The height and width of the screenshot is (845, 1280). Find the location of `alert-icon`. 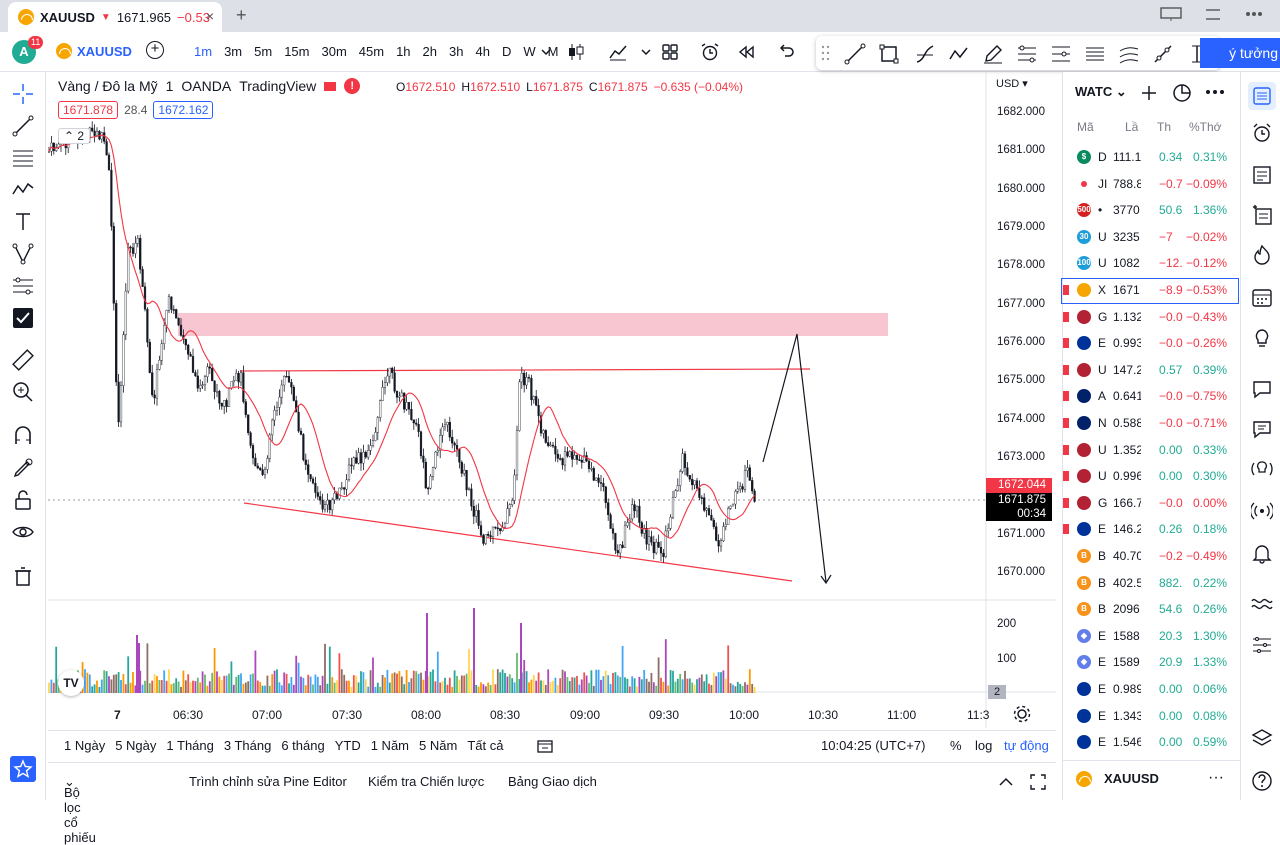

alert-icon is located at coordinates (710, 52).